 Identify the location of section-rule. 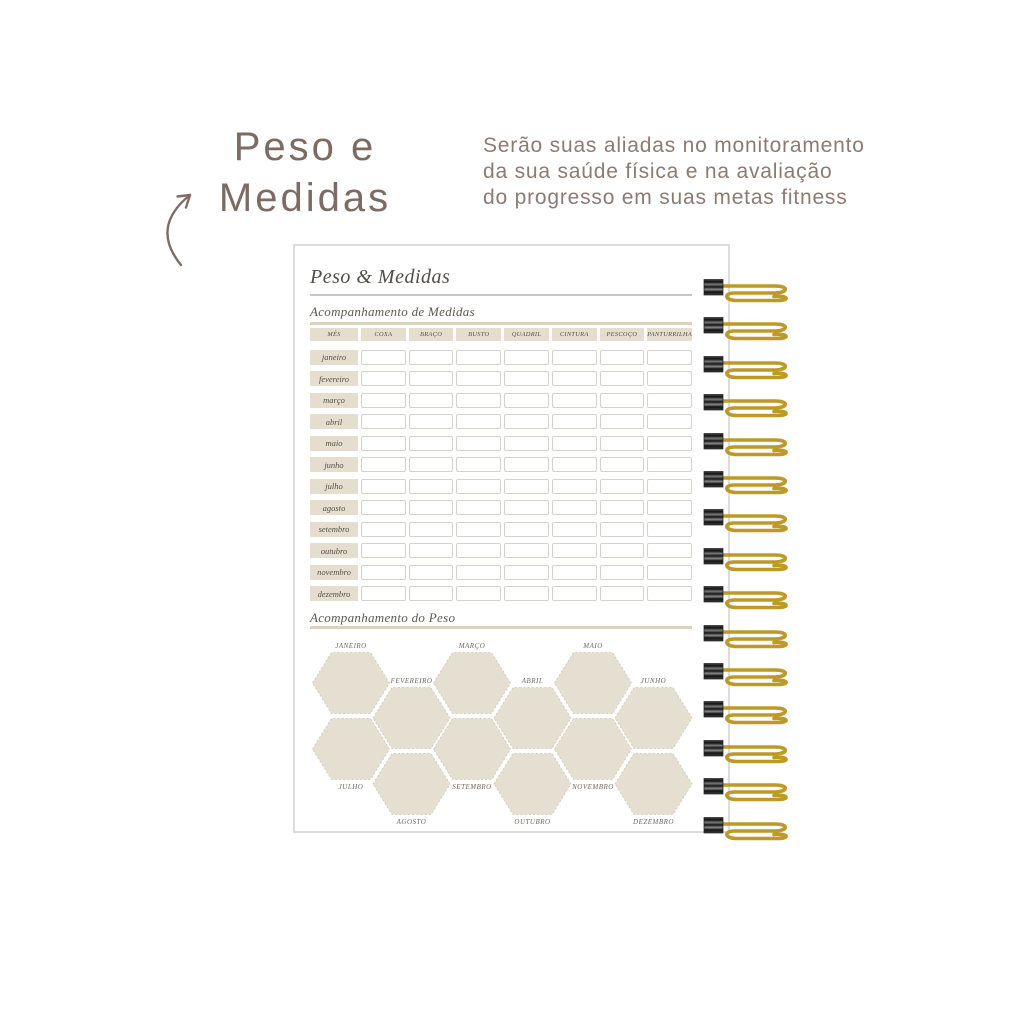
(501, 627).